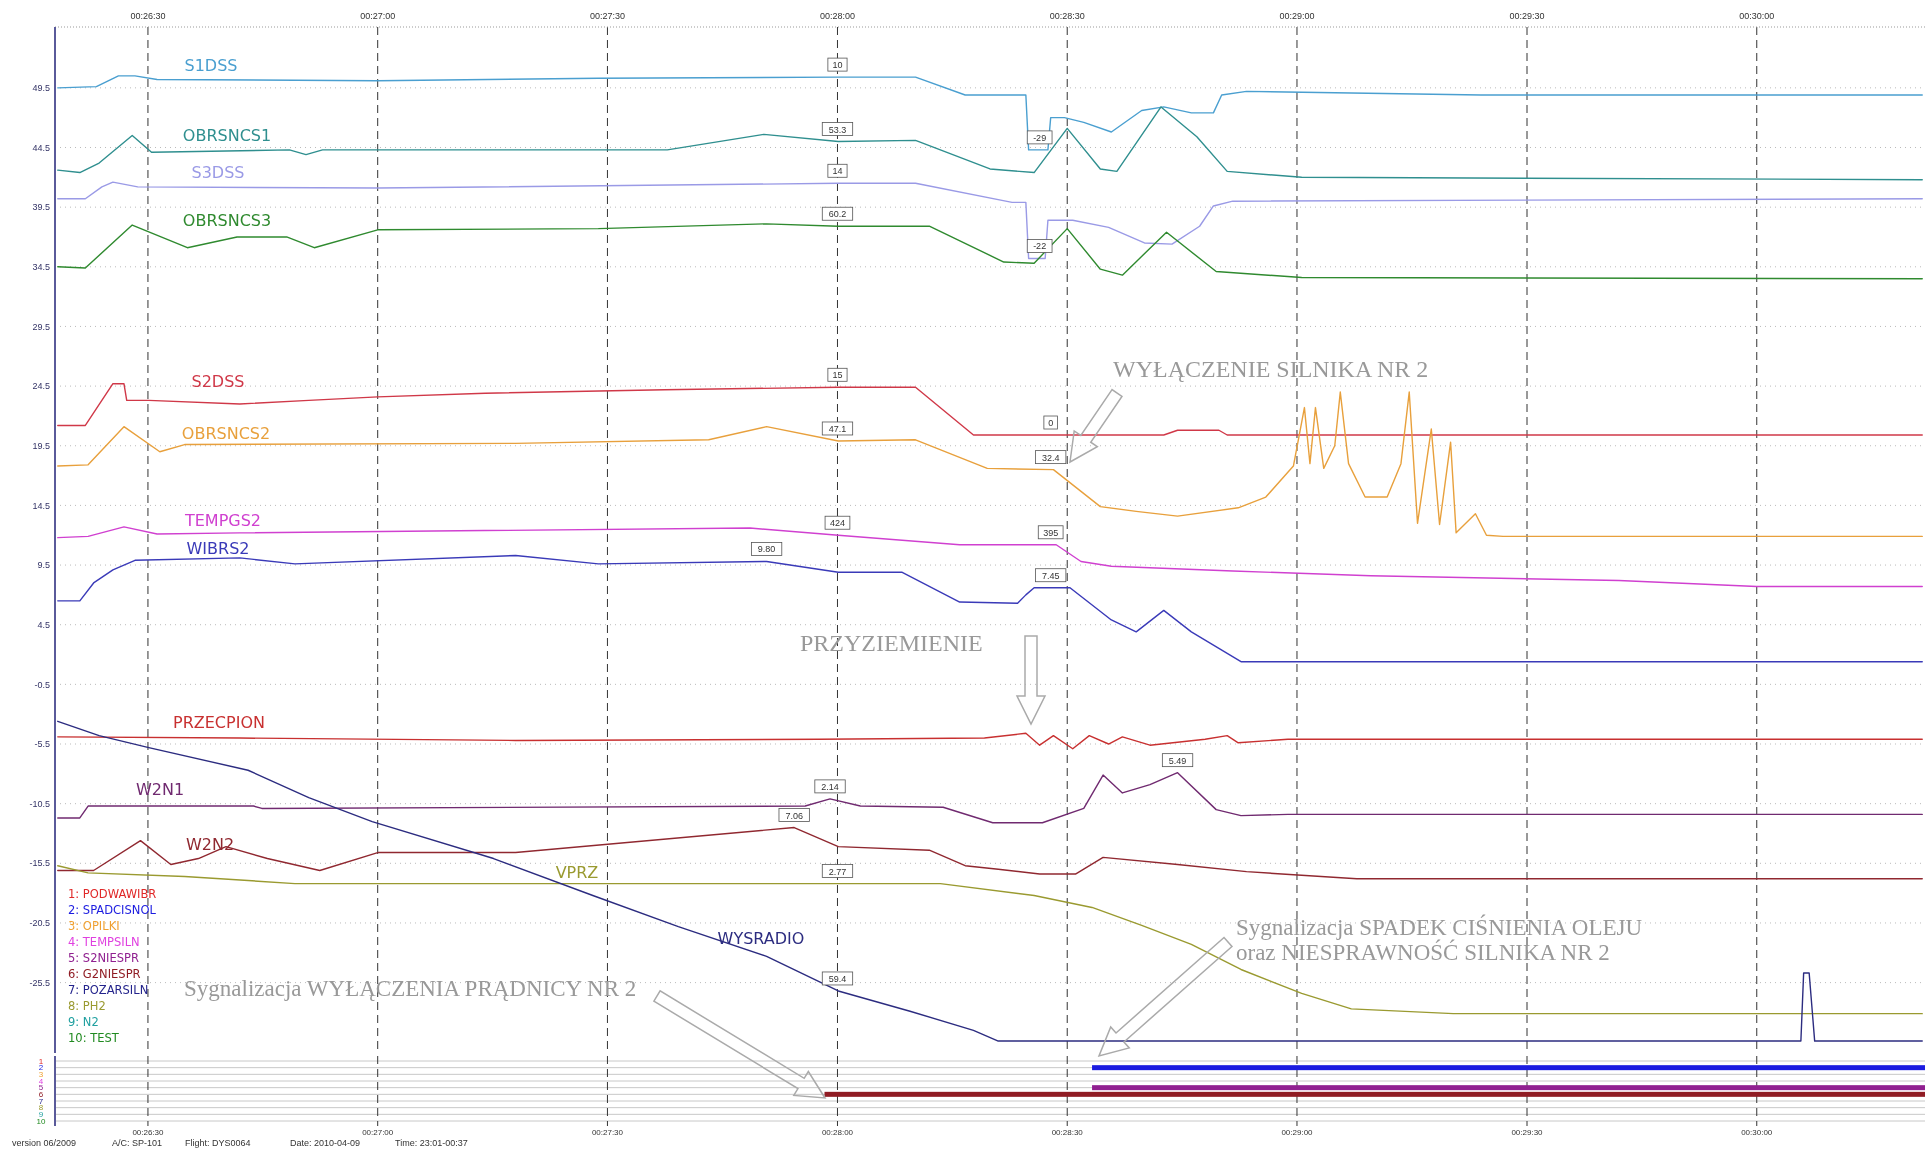  What do you see at coordinates (94, 1038) in the screenshot?
I see `legend-label: 10: TEST` at bounding box center [94, 1038].